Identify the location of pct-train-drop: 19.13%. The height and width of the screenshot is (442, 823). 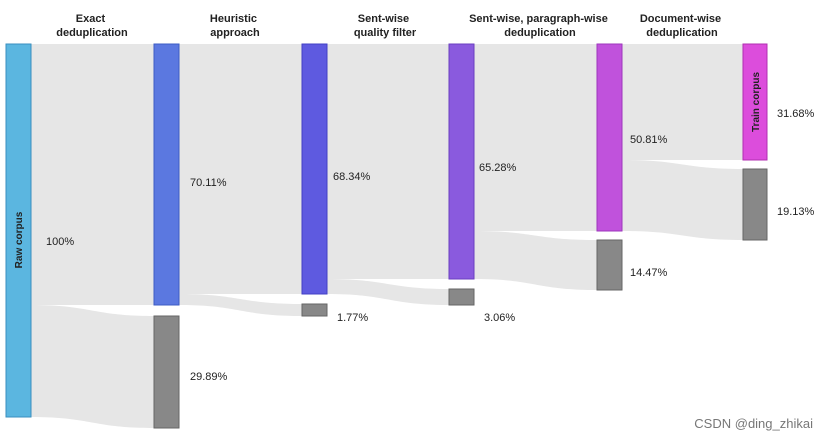
(796, 212).